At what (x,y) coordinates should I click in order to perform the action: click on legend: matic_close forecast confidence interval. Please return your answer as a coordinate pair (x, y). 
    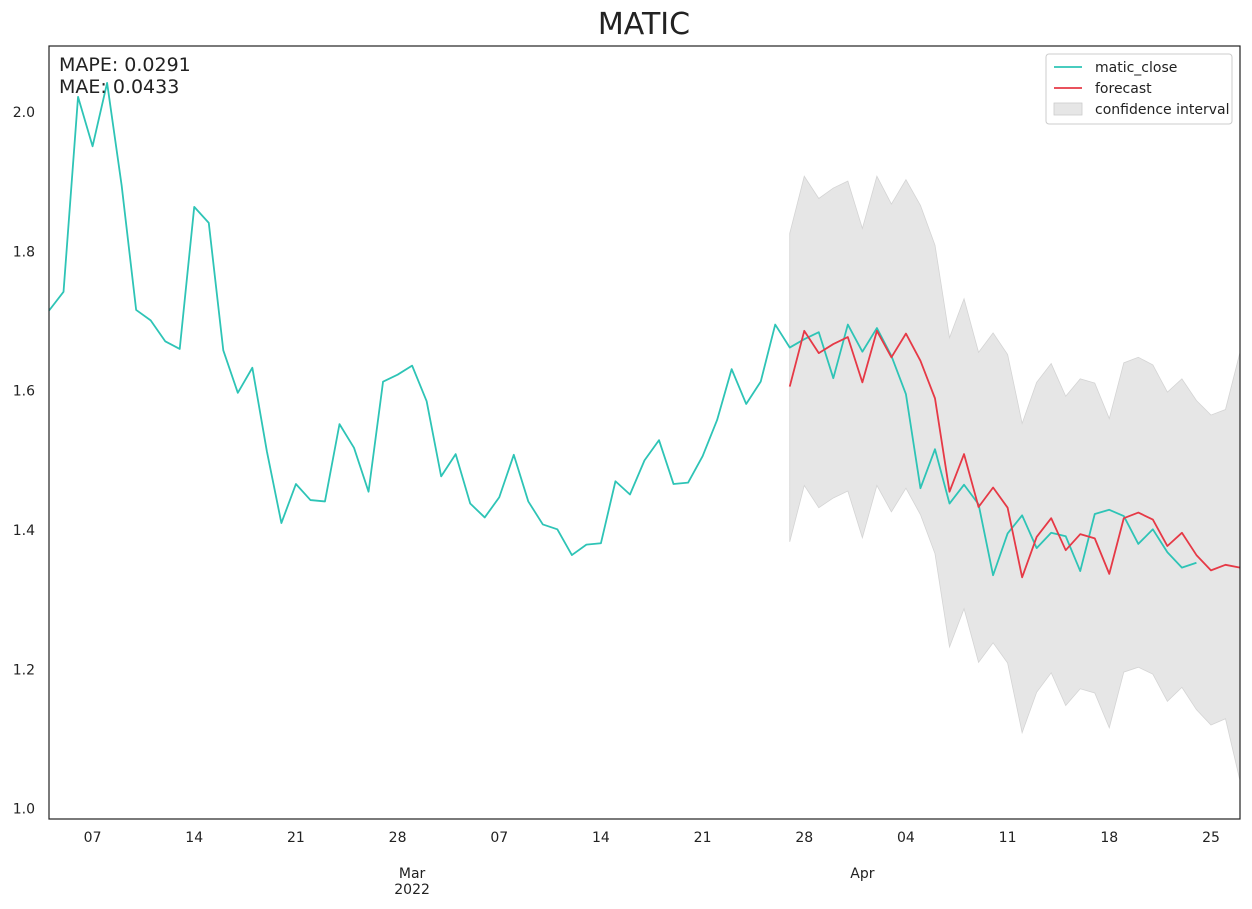
    Looking at the image, I should click on (1139, 89).